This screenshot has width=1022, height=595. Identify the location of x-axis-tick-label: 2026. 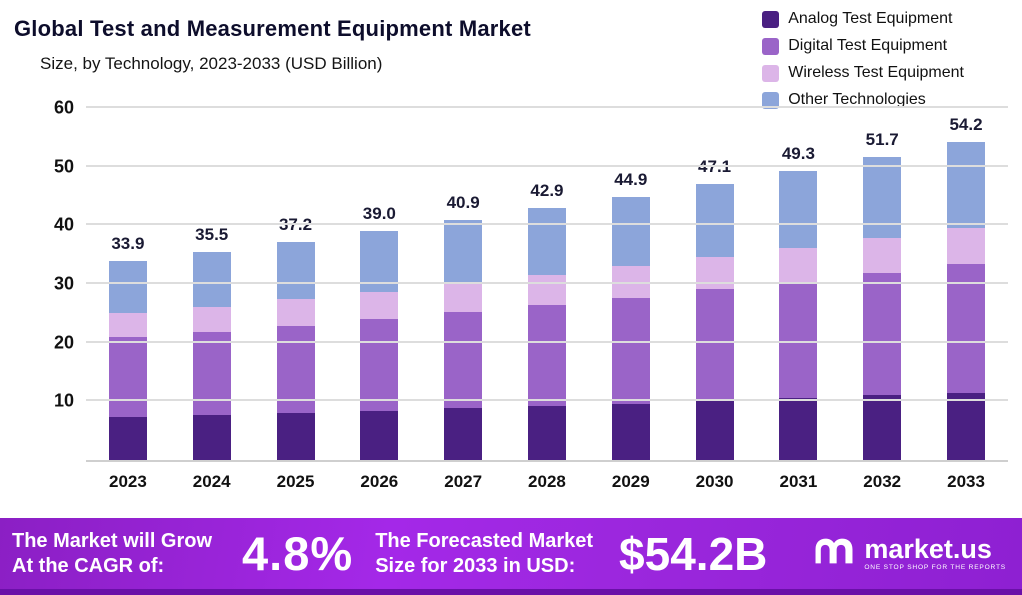
(379, 481).